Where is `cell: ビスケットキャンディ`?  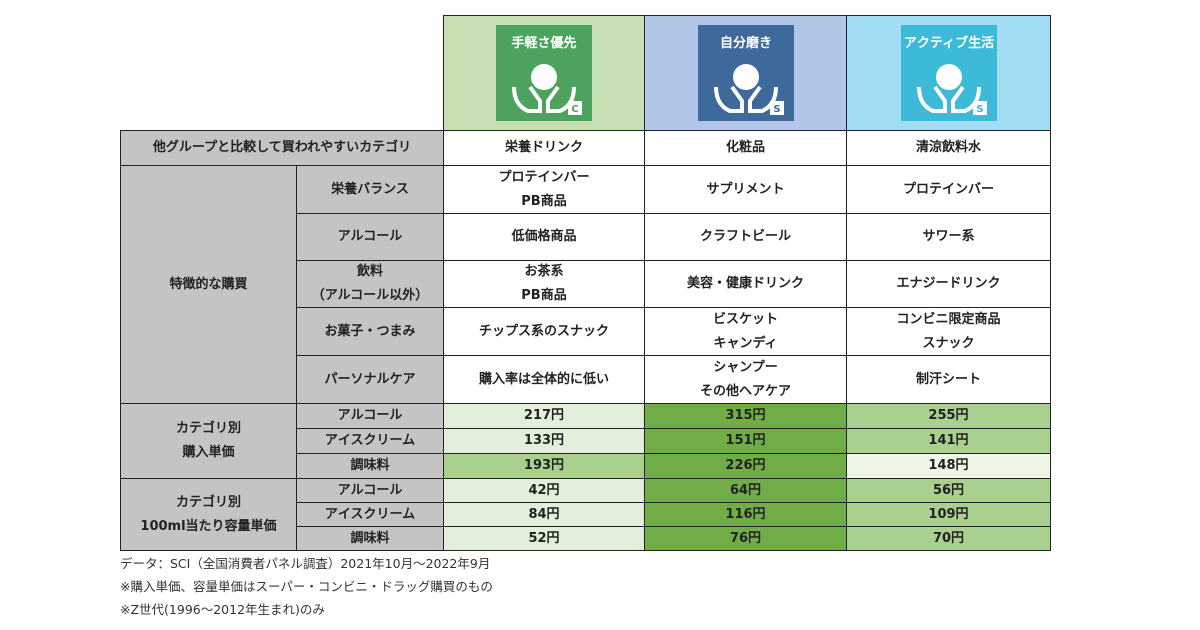 cell: ビスケットキャンディ is located at coordinates (745, 331).